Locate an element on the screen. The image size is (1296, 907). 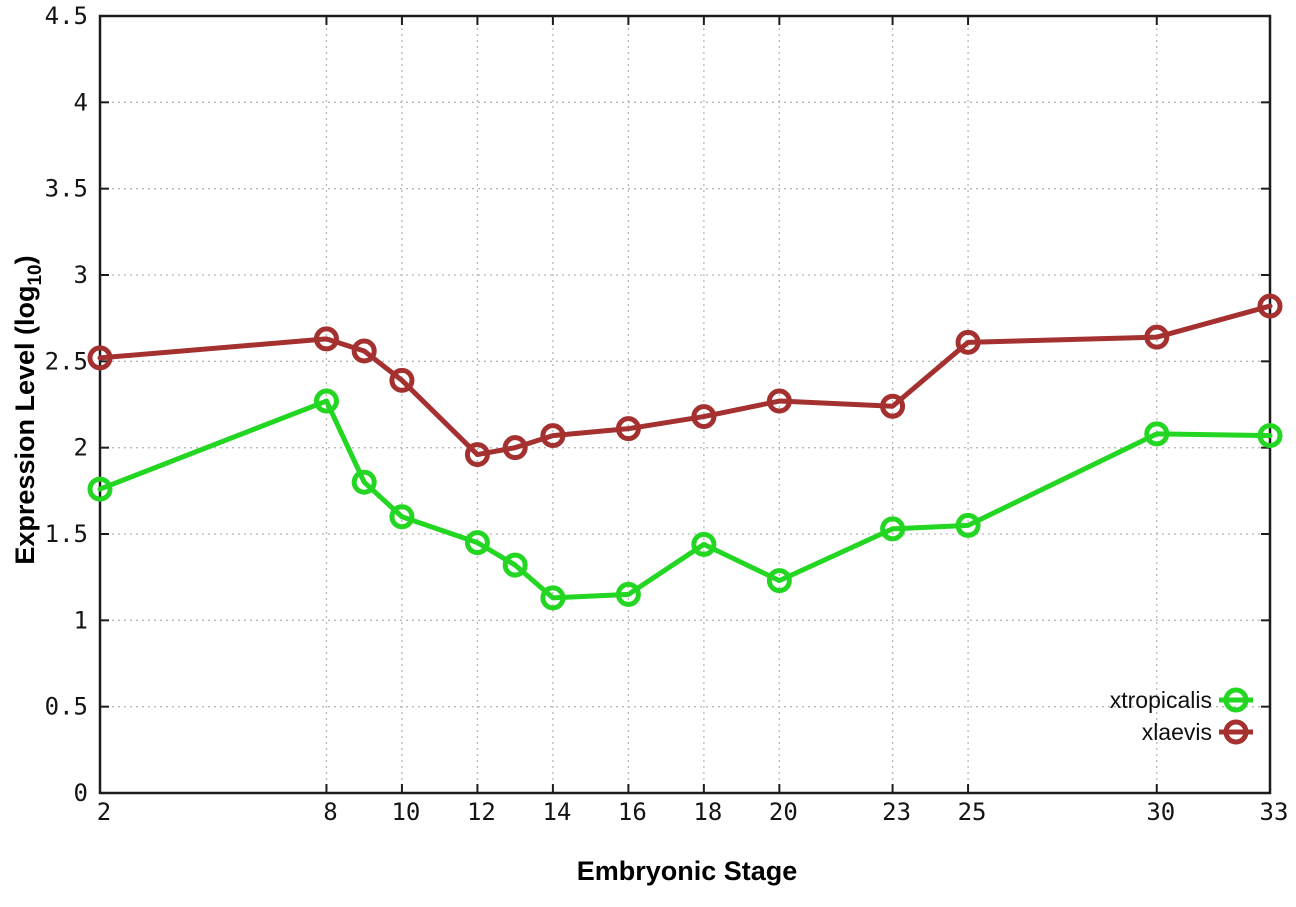
y-tick-label: 1 is located at coordinates (81, 620).